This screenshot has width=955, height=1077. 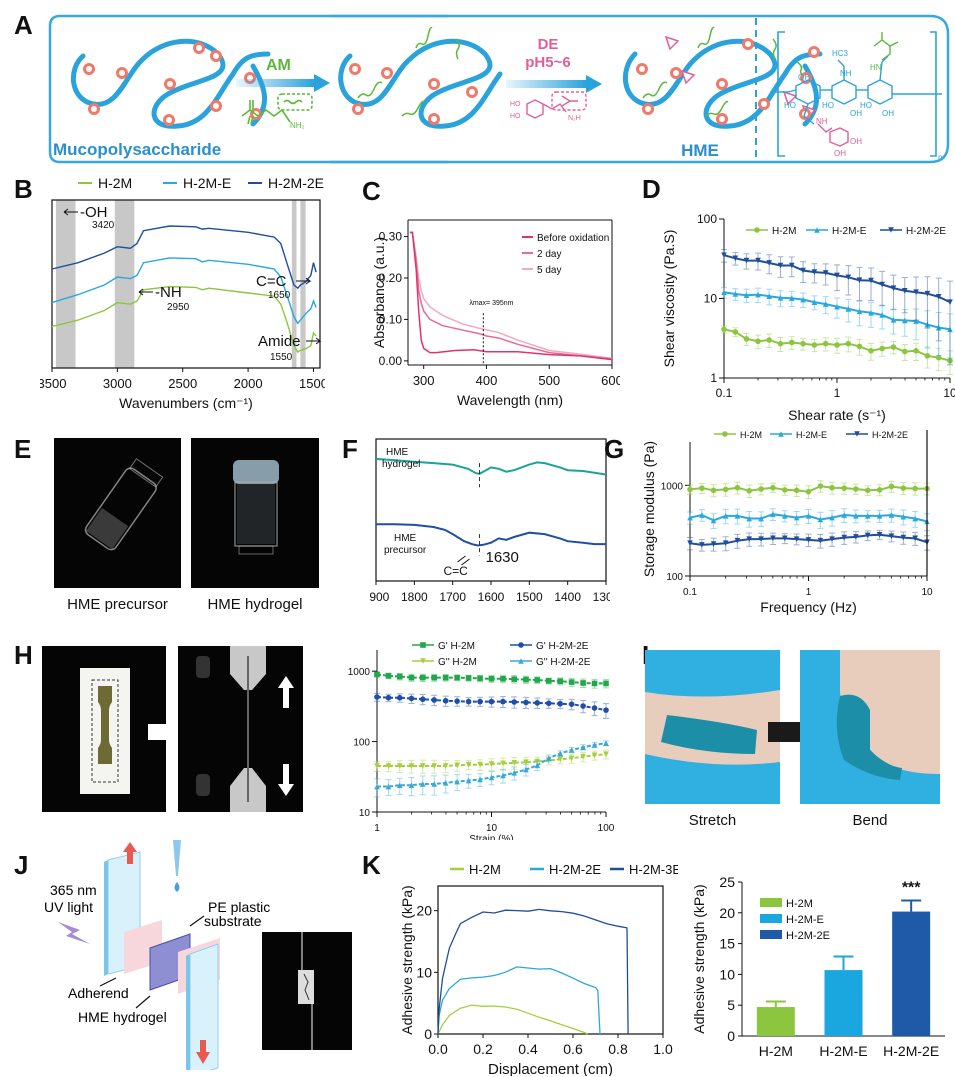 What do you see at coordinates (255, 513) in the screenshot?
I see `hme-hydrogel-photo` at bounding box center [255, 513].